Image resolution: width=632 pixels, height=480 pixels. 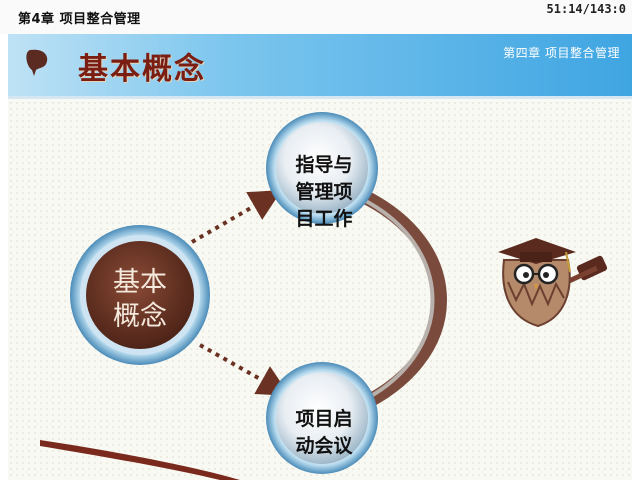 What do you see at coordinates (586, 9) in the screenshot?
I see `playback-timer: 51:14/143:0` at bounding box center [586, 9].